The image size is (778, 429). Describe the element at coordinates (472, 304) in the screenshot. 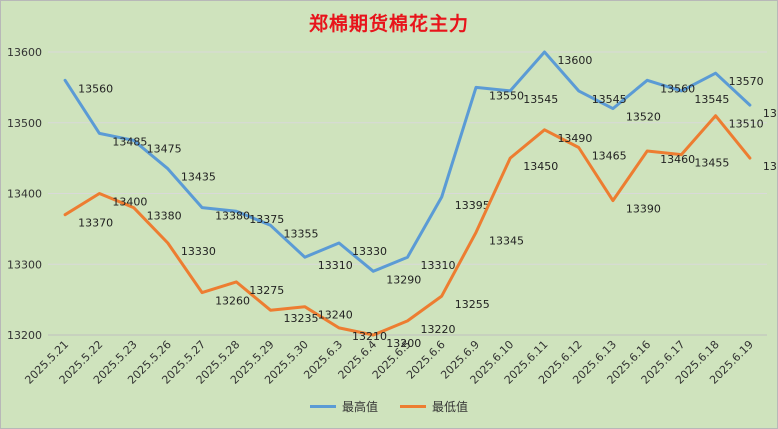

I see `data-label: 13255` at that location.